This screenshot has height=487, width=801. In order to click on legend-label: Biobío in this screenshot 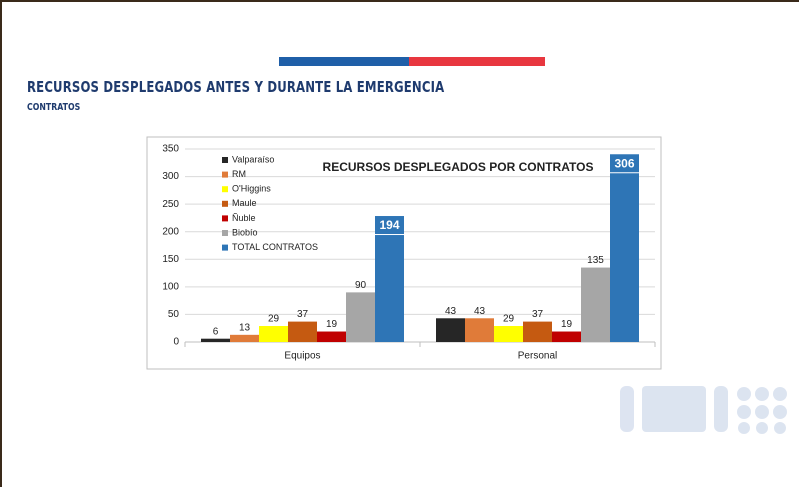, I will do `click(245, 232)`.